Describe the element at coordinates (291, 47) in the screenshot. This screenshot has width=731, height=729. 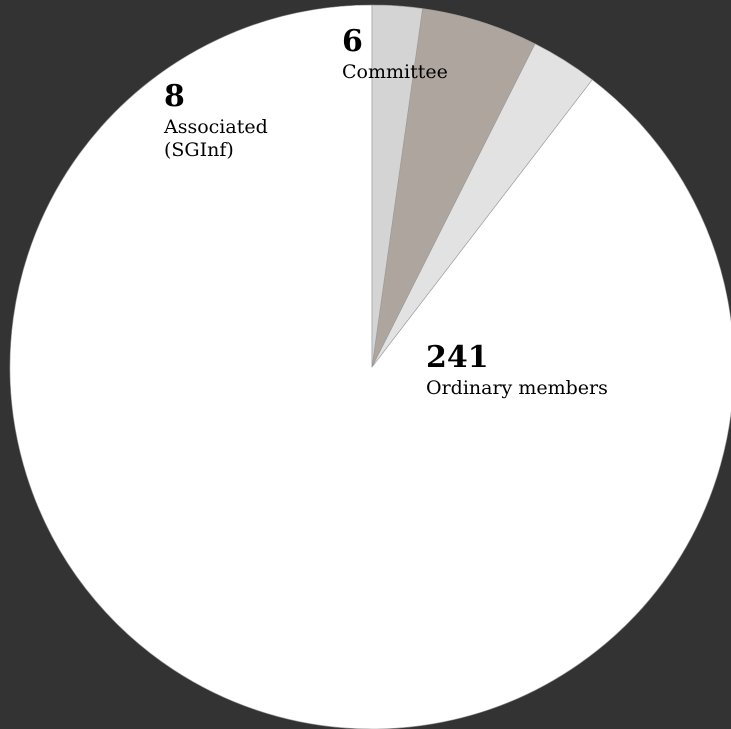
I see `slice-value-honorary: 14` at that location.